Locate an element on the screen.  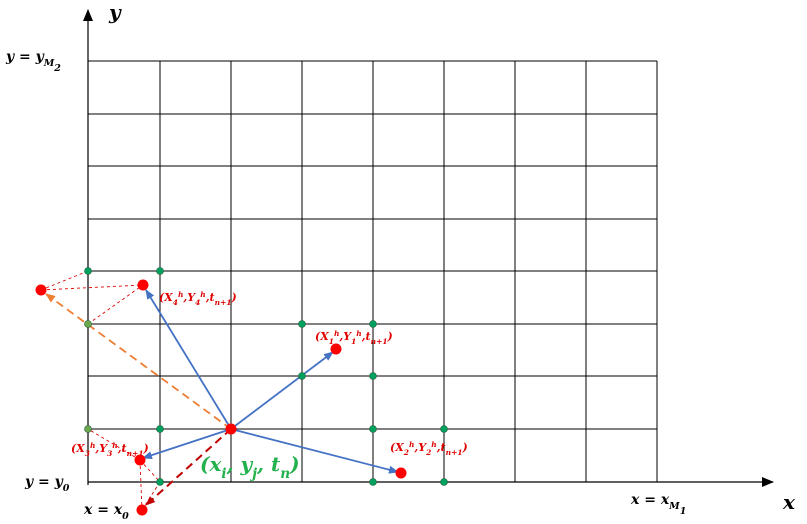
label-fragment: (x is located at coordinates (211, 464).